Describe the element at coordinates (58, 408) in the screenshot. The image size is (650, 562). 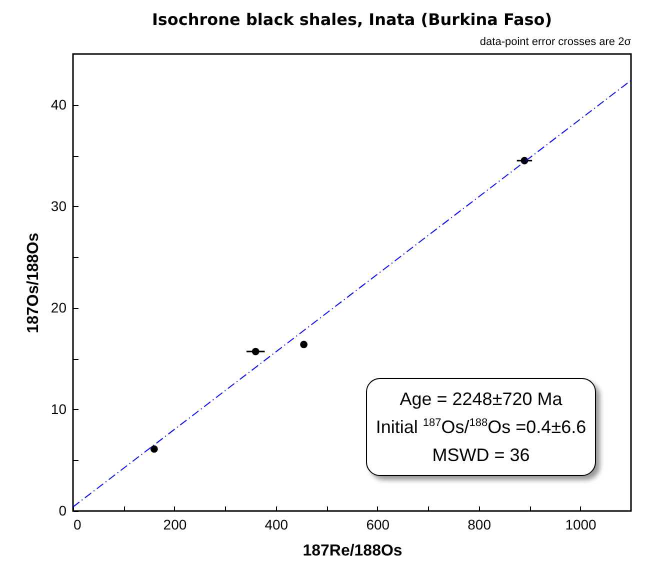
I see `y-tick-label: 10` at that location.